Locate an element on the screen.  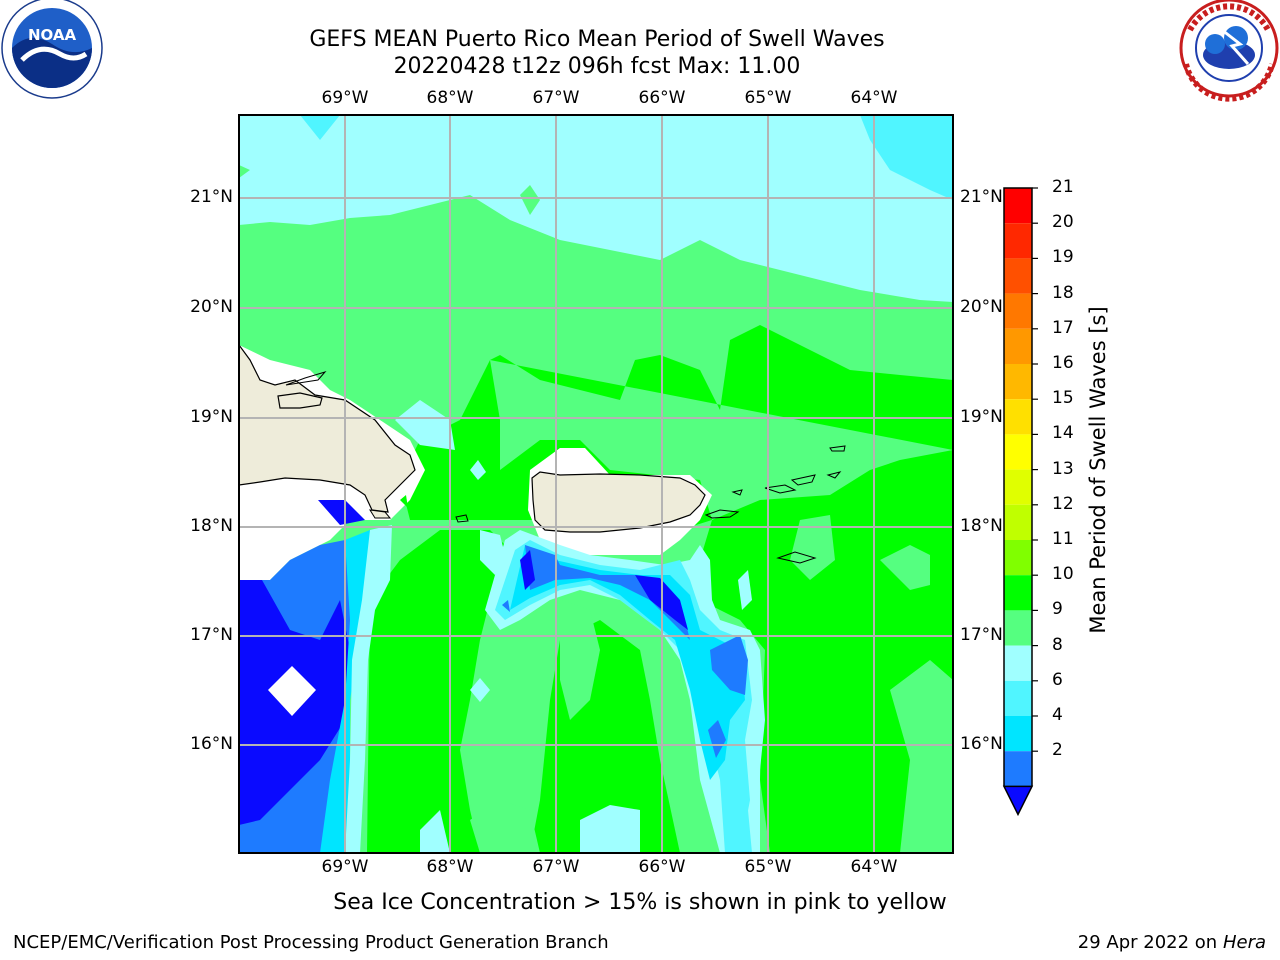
noaa-logo: NOAA is located at coordinates (52, 49).